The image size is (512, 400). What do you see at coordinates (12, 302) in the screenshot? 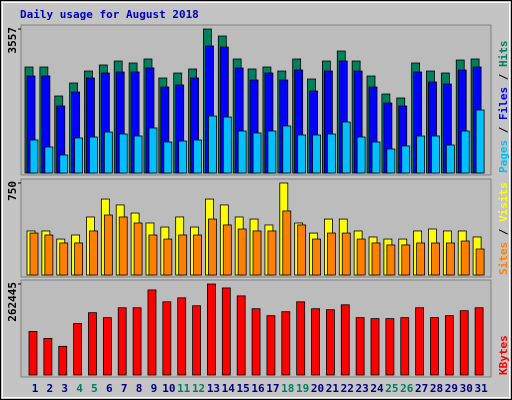
I see `y-tick-label: 262445` at bounding box center [12, 302].